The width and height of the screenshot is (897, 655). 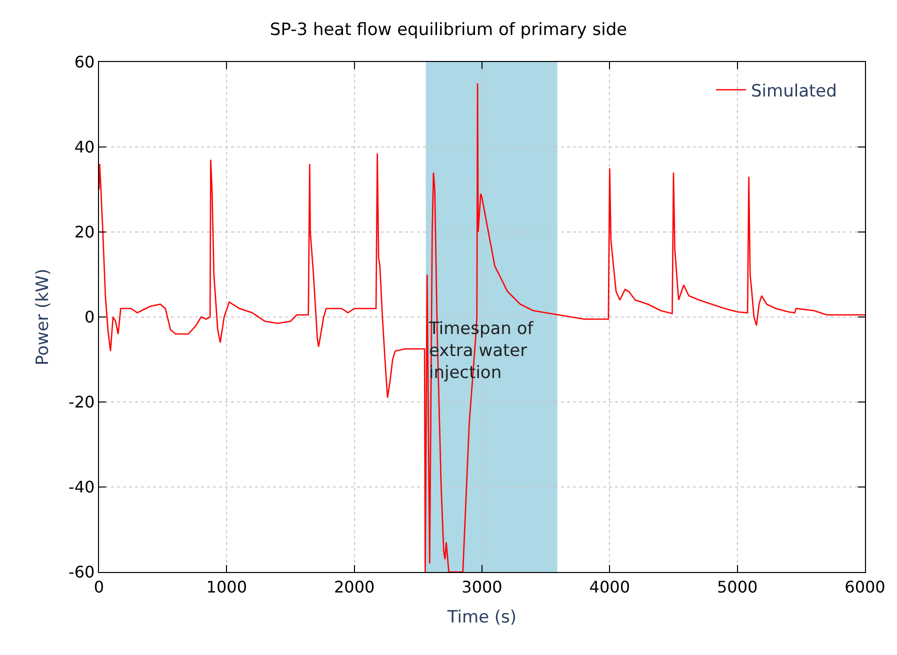 What do you see at coordinates (354, 586) in the screenshot?
I see `x-tick-label: 2000` at bounding box center [354, 586].